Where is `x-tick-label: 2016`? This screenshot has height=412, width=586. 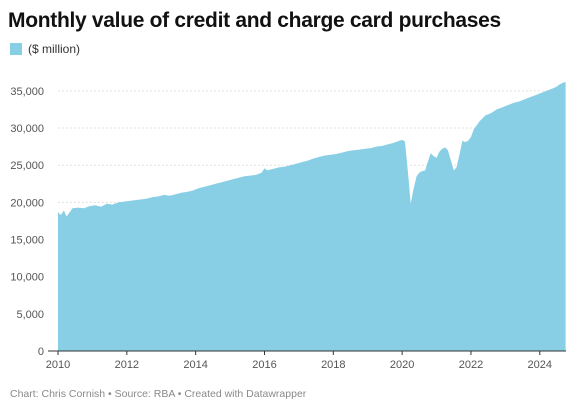
x-tick-label: 2016 is located at coordinates (264, 365).